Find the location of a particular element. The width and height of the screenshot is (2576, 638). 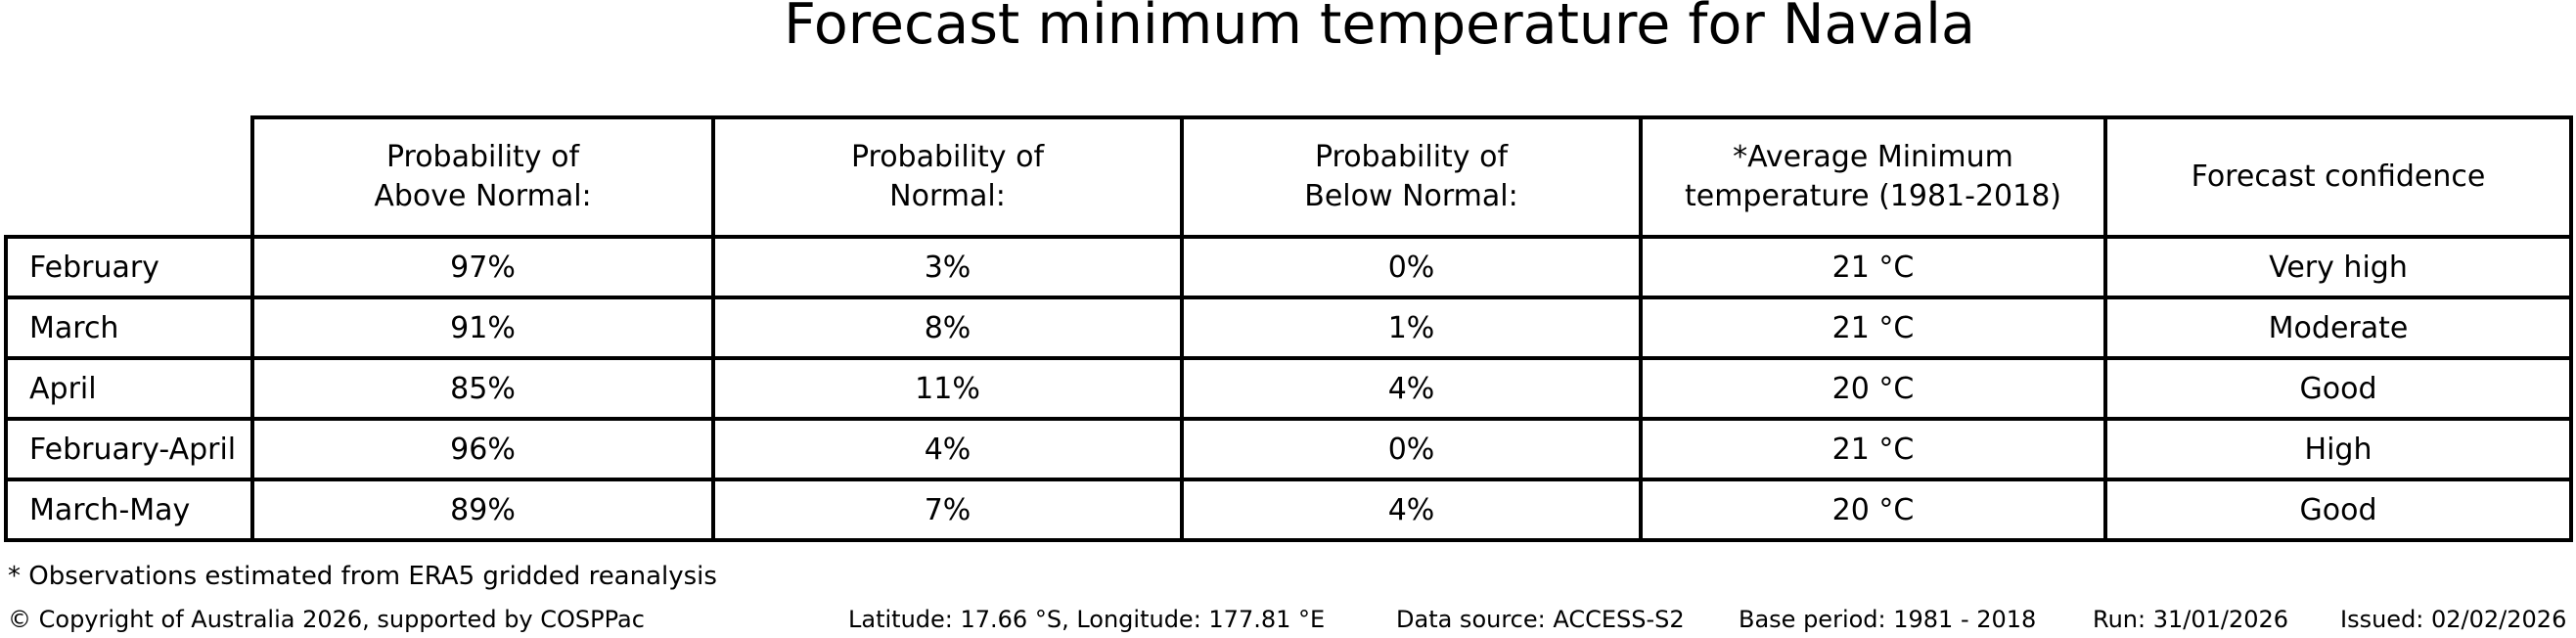

table-cell: 11% is located at coordinates (947, 388).